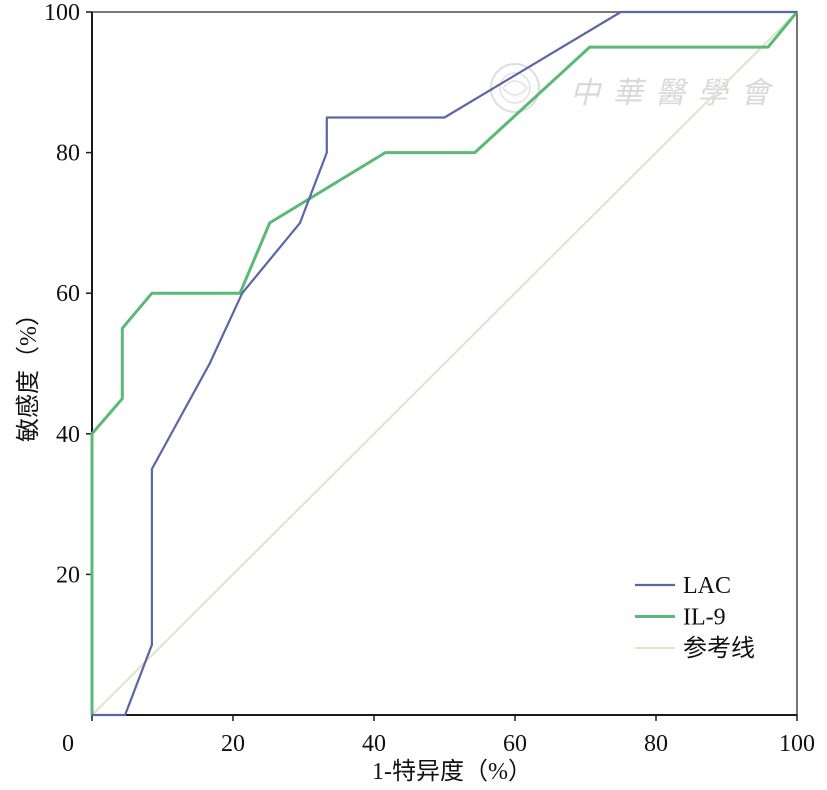  I want to click on legend-label: LAC, so click(707, 586).